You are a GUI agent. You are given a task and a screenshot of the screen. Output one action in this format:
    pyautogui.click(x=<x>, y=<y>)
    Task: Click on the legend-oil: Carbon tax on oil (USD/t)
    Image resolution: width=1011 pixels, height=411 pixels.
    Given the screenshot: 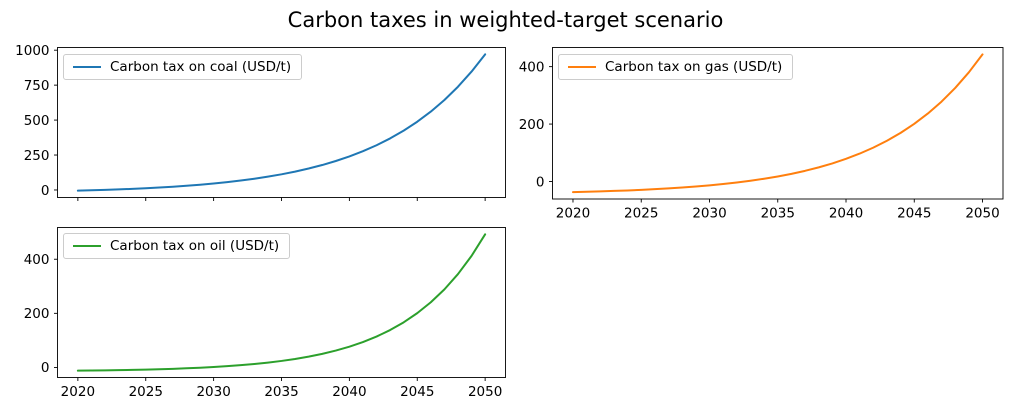 What is the action you would take?
    pyautogui.click(x=177, y=246)
    